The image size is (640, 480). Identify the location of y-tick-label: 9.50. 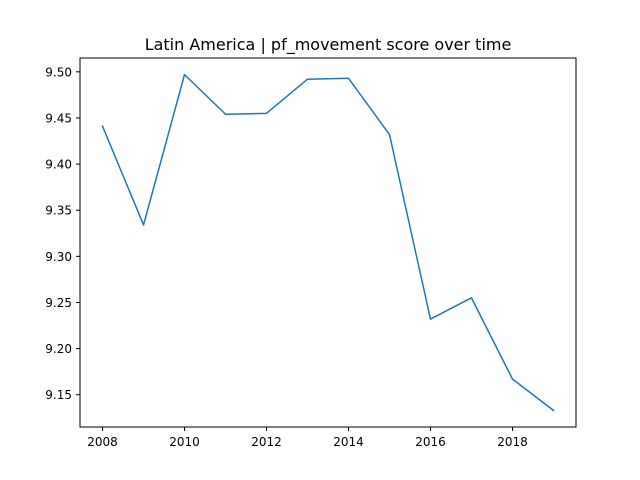
(58, 72).